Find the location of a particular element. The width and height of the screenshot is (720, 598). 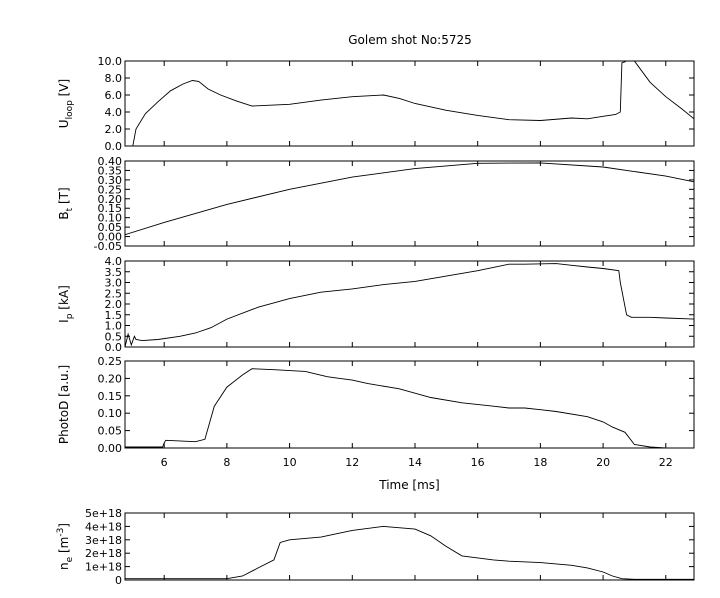

y-tick-label: 0.40 is located at coordinates (110, 161).